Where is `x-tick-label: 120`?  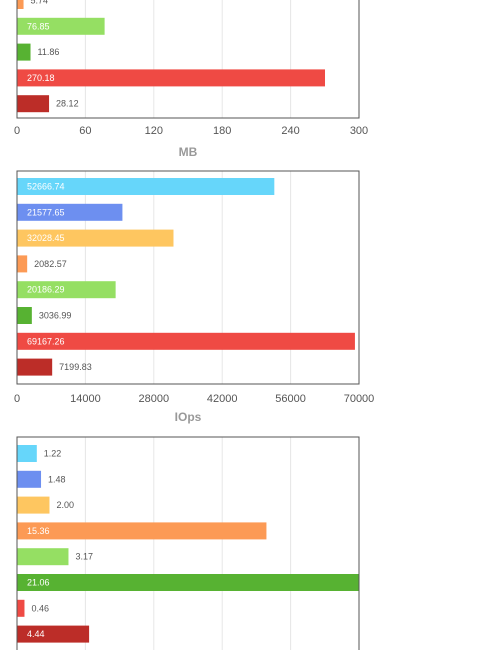 x-tick-label: 120 is located at coordinates (154, 131).